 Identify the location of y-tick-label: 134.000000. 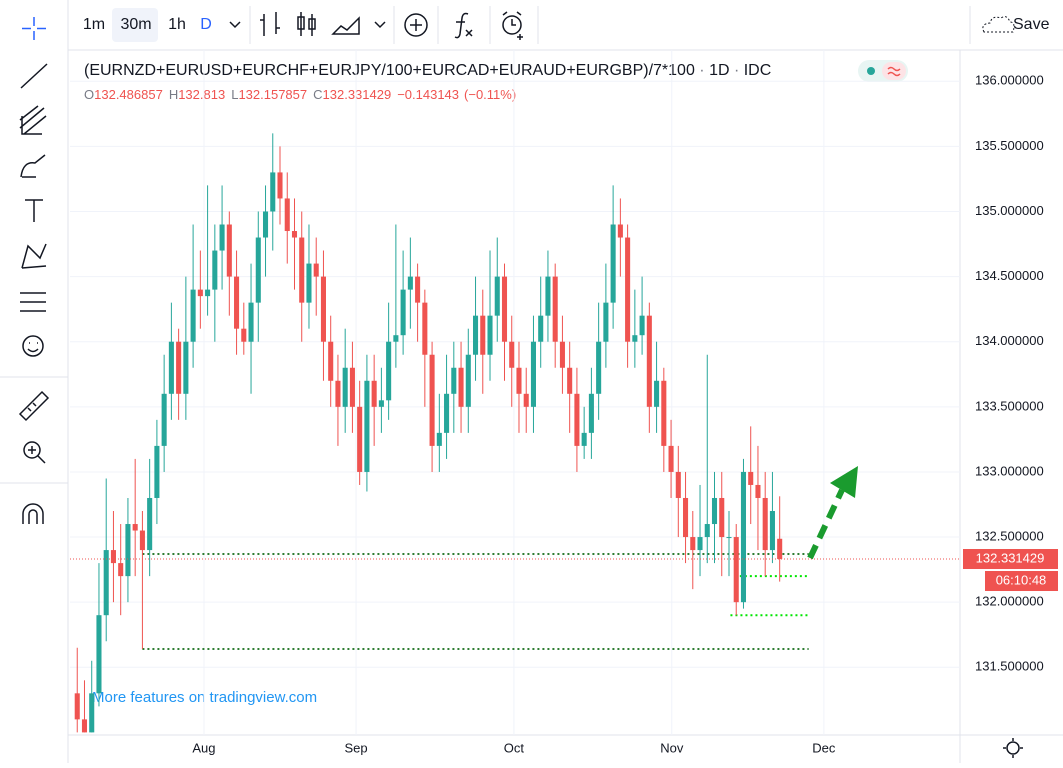
(1009, 340).